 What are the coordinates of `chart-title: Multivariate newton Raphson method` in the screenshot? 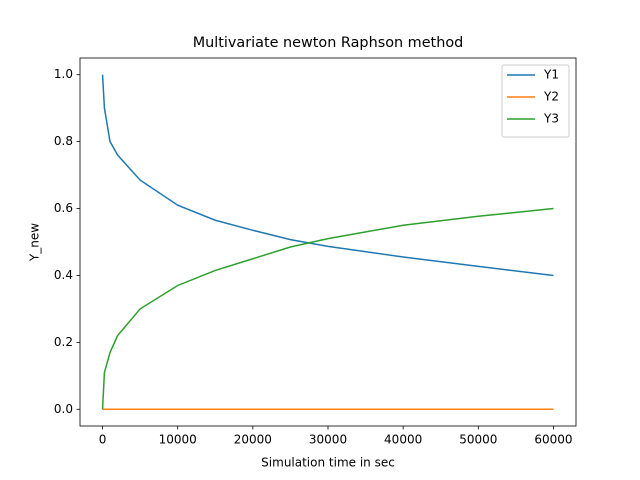 It's located at (328, 43).